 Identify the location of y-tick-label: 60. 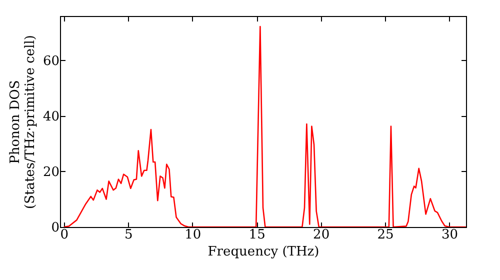
(51, 61).